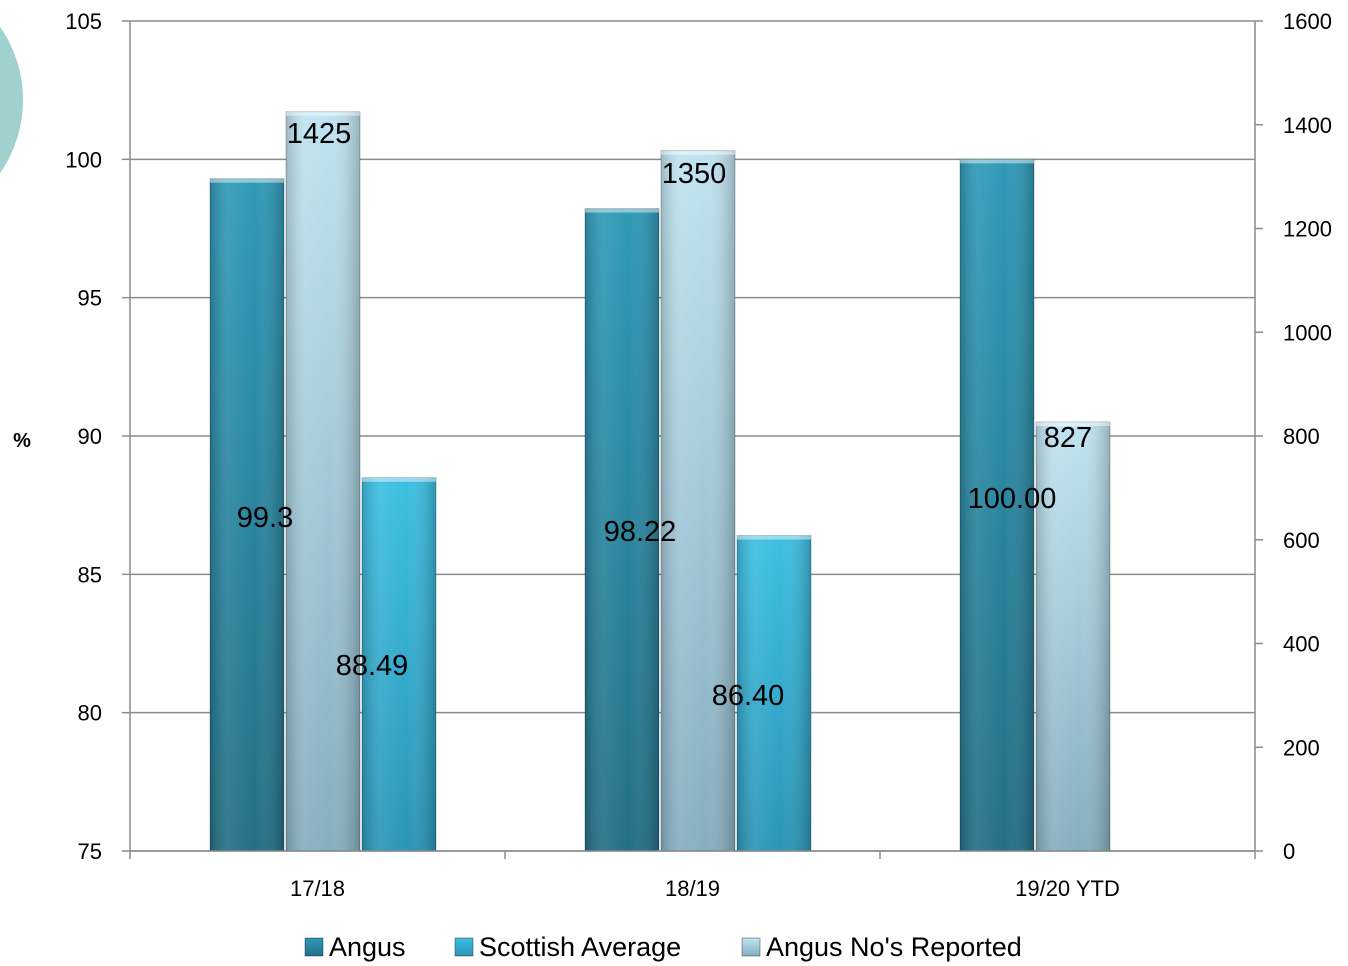 This screenshot has width=1348, height=966. Describe the element at coordinates (90, 851) in the screenshot. I see `left-axis-tick-label: 75` at that location.